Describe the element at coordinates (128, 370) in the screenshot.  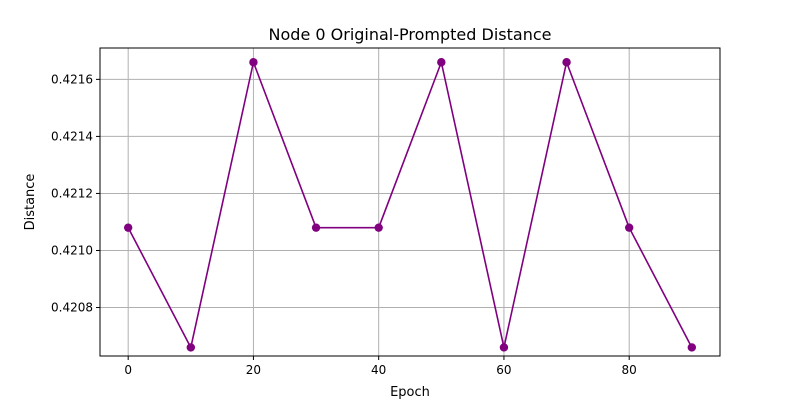
I see `x-tick-label: 0` at that location.